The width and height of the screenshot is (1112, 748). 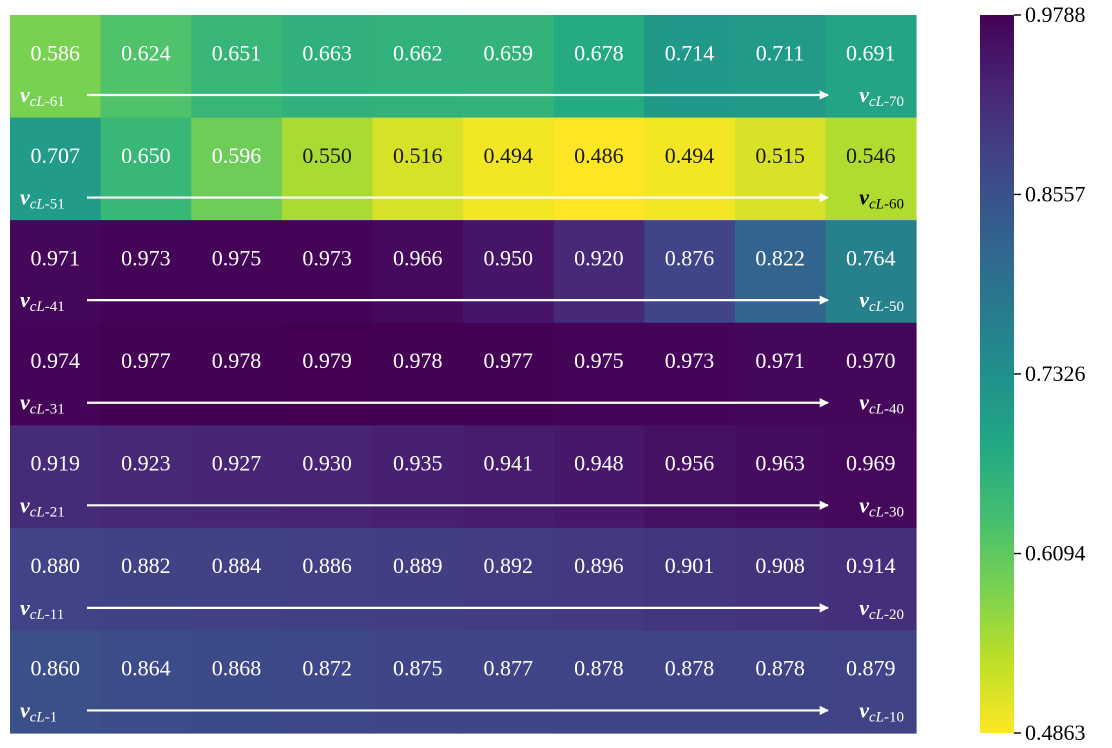 What do you see at coordinates (881, 711) in the screenshot?
I see `vector-label: vcL-10` at bounding box center [881, 711].